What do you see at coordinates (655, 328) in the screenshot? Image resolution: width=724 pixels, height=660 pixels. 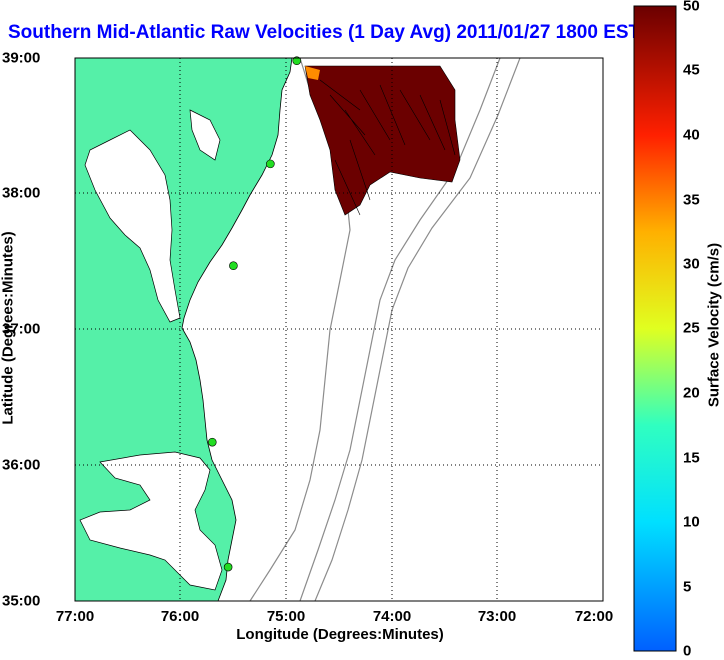 I see `colorbar` at bounding box center [655, 328].